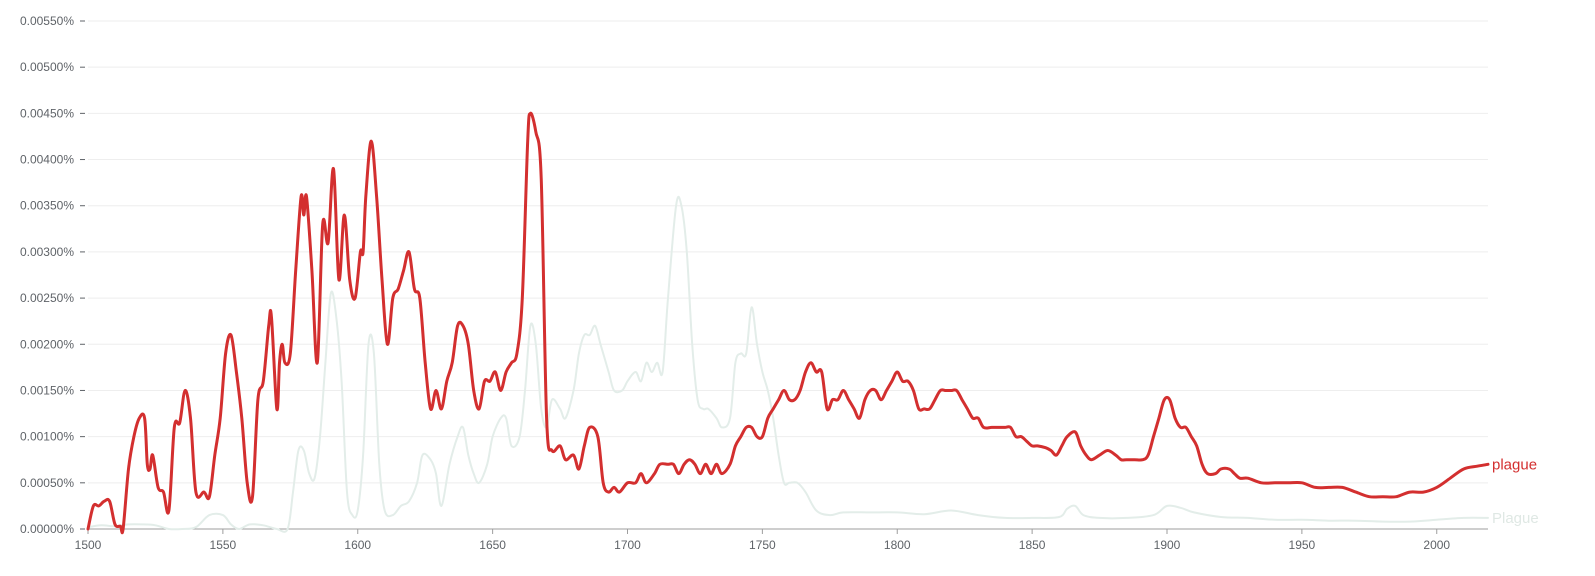  Describe the element at coordinates (1302, 545) in the screenshot. I see `x-tick-label: 1950` at that location.